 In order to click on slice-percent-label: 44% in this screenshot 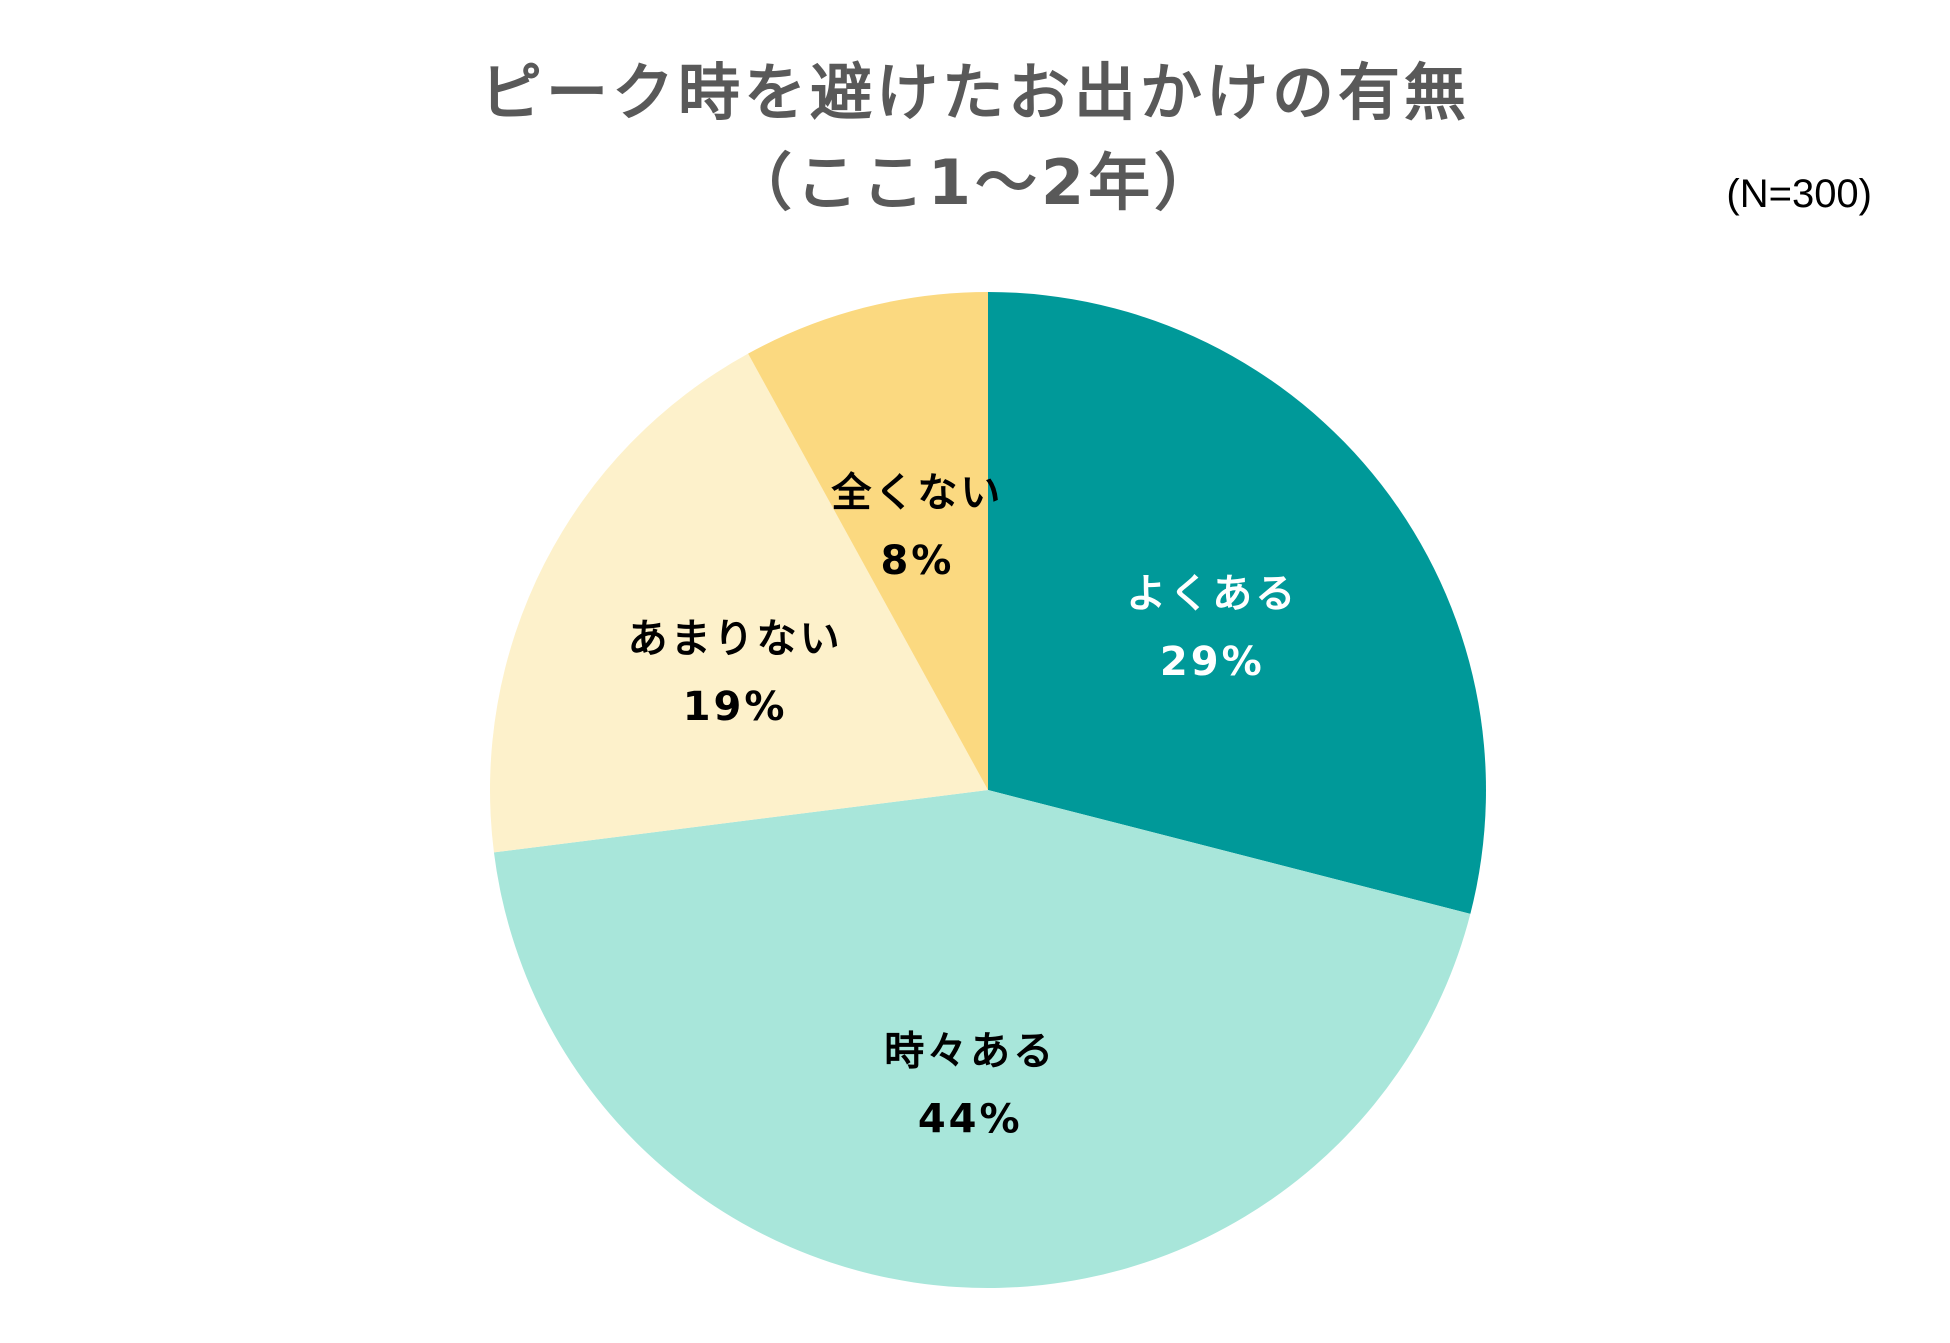, I will do `click(970, 1119)`.